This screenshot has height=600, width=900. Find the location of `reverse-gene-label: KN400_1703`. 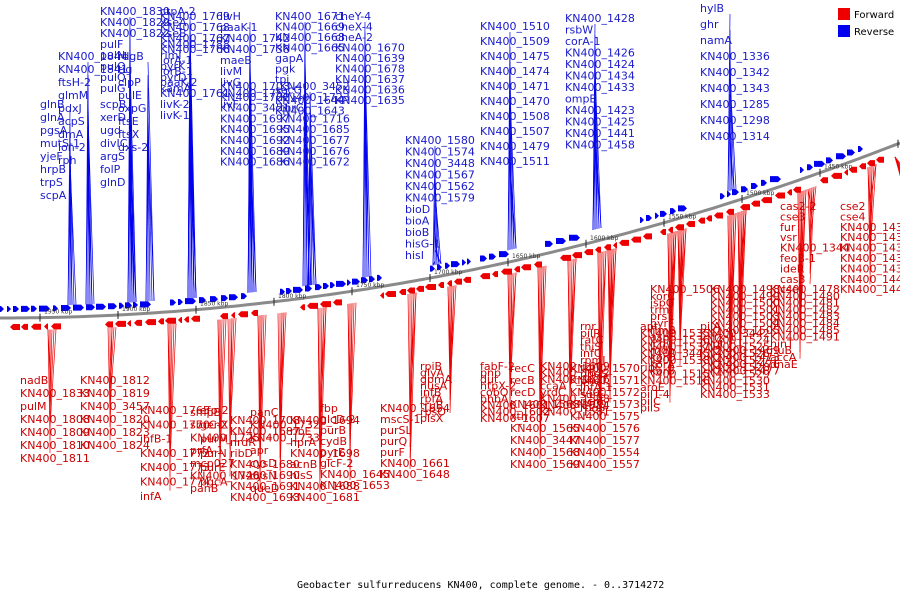

reverse-gene-label: KN400_1703 is located at coordinates (255, 86).